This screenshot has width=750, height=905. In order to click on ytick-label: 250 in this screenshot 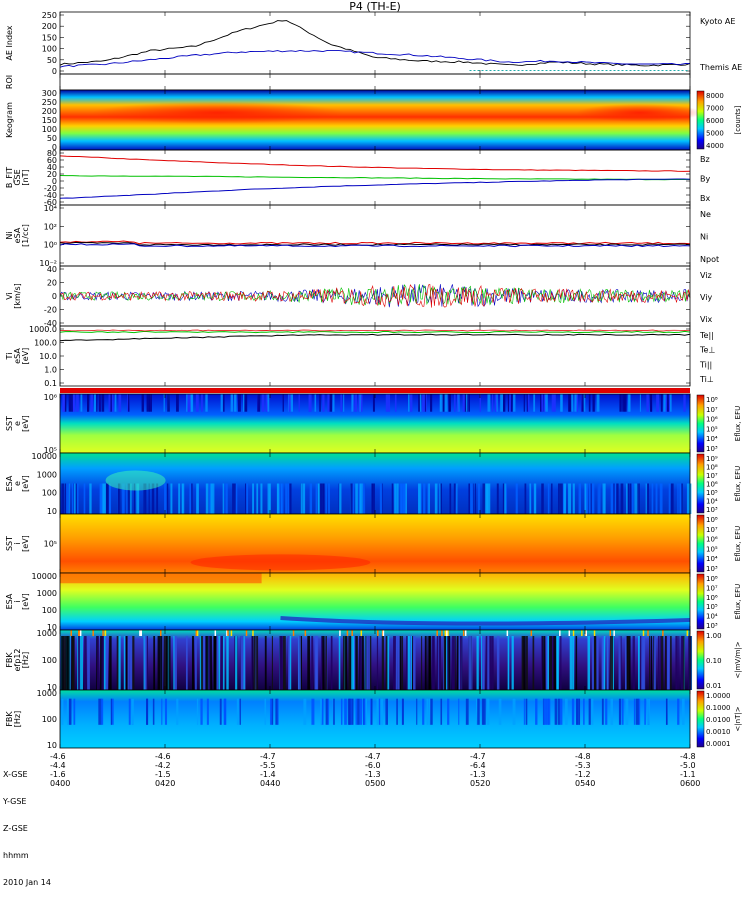, I will do `click(49, 15)`.